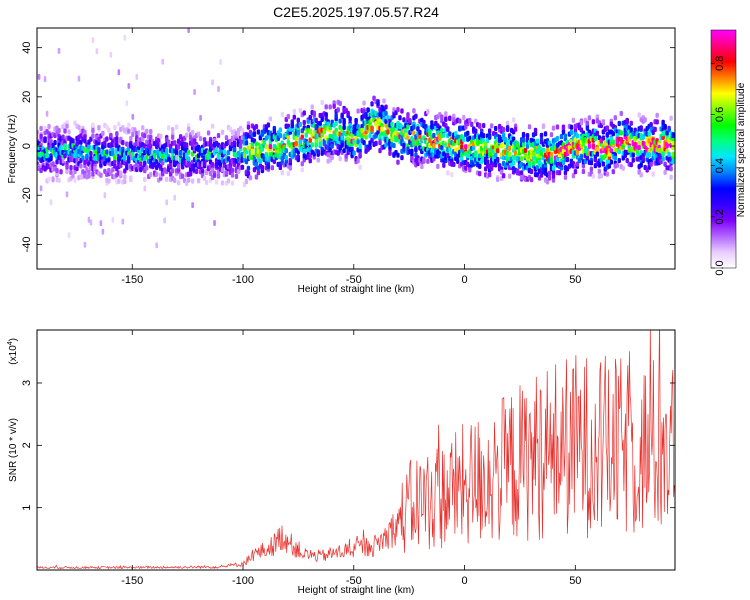 The width and height of the screenshot is (750, 600). I want to click on y-tick-label: 2, so click(27, 445).